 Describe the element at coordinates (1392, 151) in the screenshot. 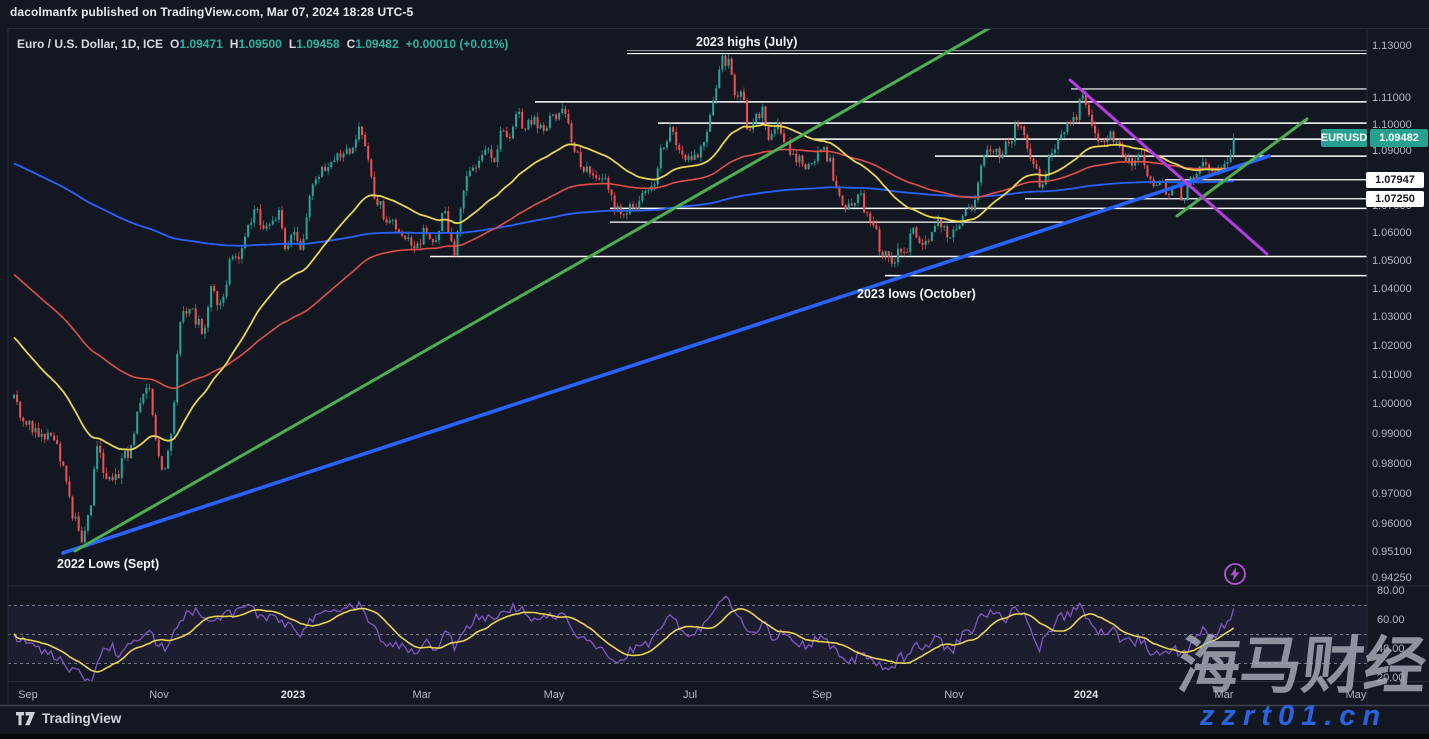

I see `price-axis-label: 1.09000` at that location.